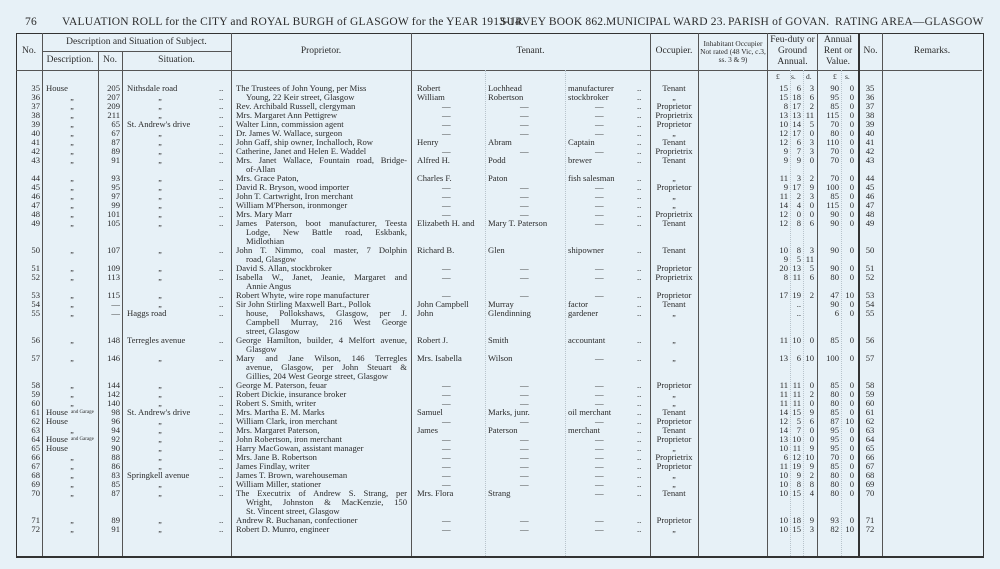  I want to click on col-remarks: Remarks., so click(932, 51).